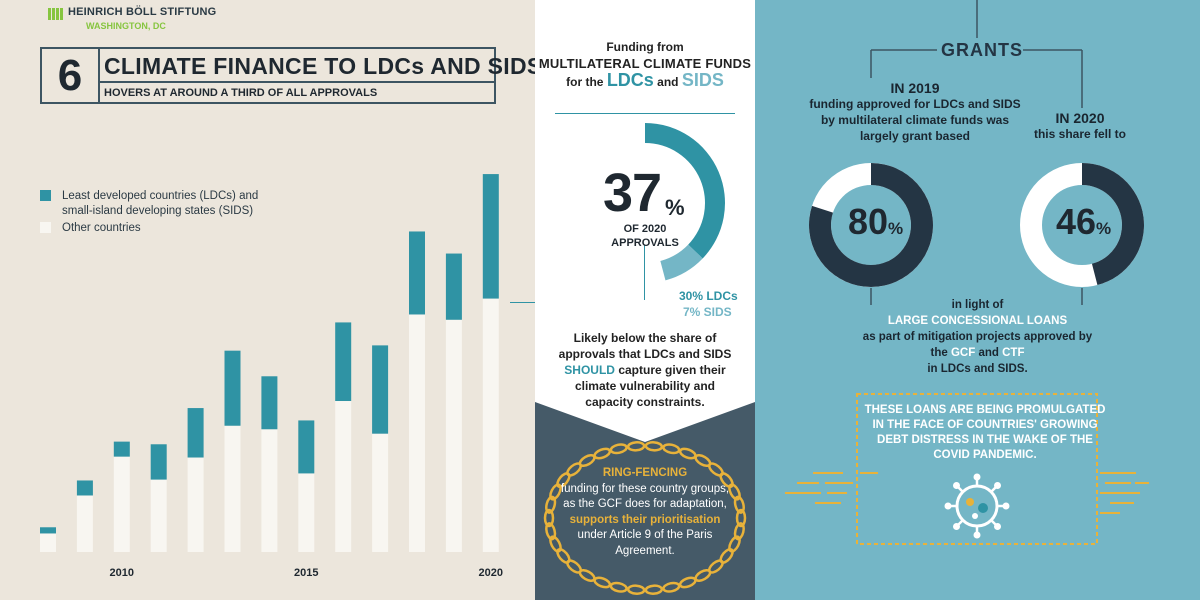 The height and width of the screenshot is (600, 1200). What do you see at coordinates (589, 370) in the screenshot?
I see `likely-should: SHOULD` at bounding box center [589, 370].